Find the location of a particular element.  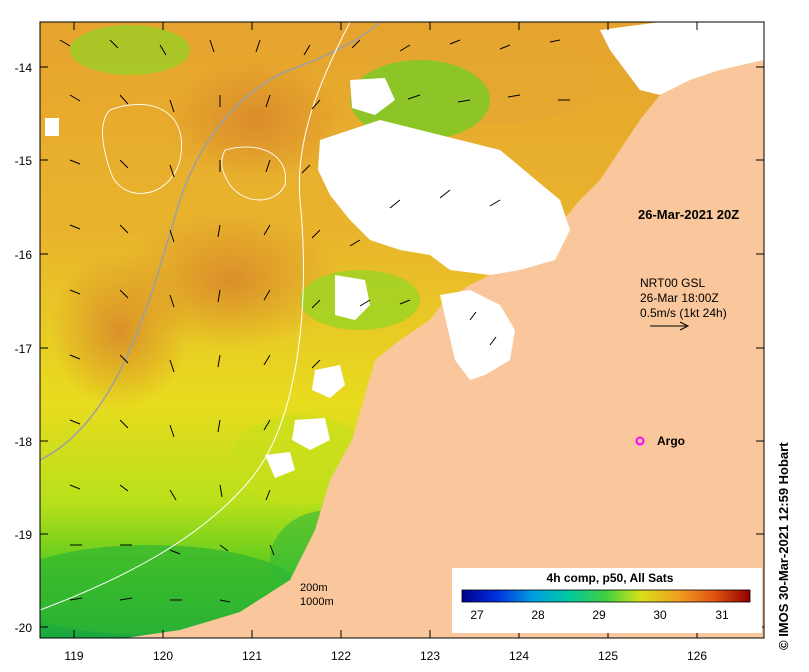

x-tick-label: 126 is located at coordinates (697, 656).